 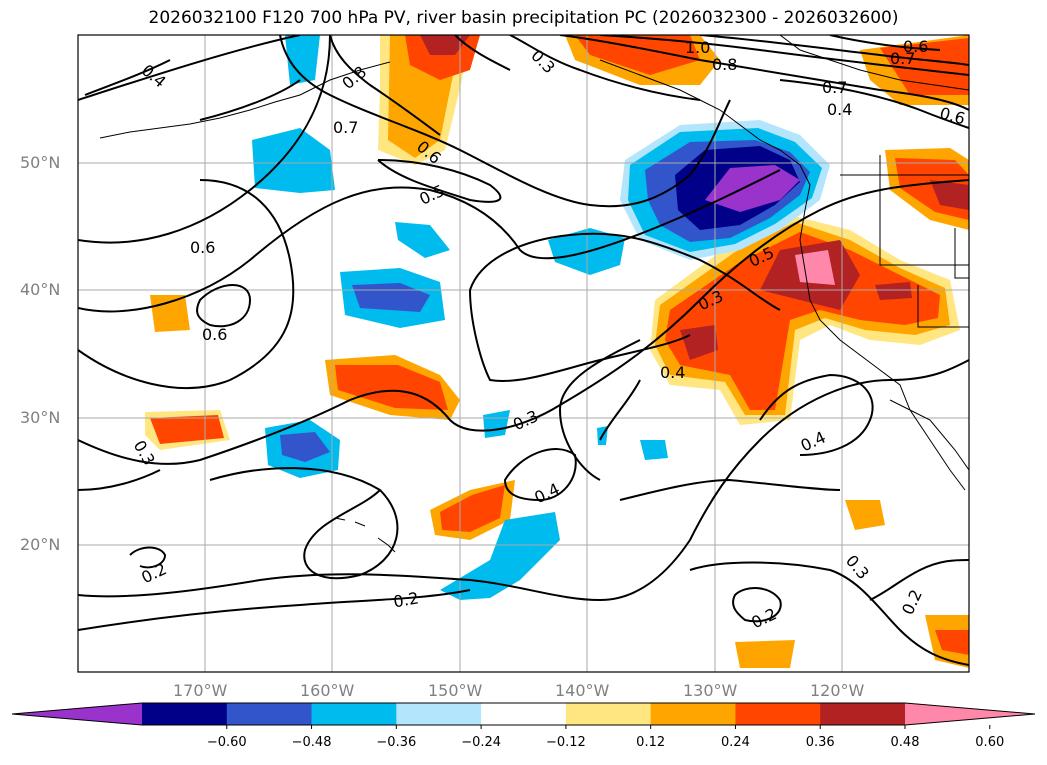 I want to click on colorbar-tick-label: 0.48, so click(x=905, y=742).